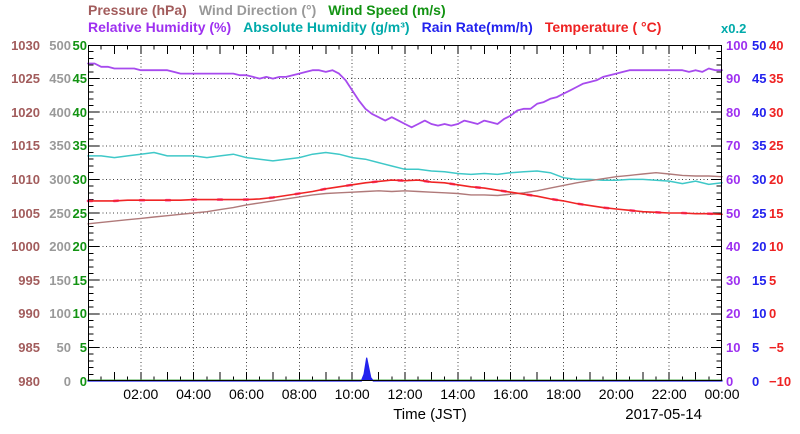 This screenshot has width=800, height=434. What do you see at coordinates (79, 79) in the screenshot?
I see `wind-speed-tick-label: 45` at bounding box center [79, 79].